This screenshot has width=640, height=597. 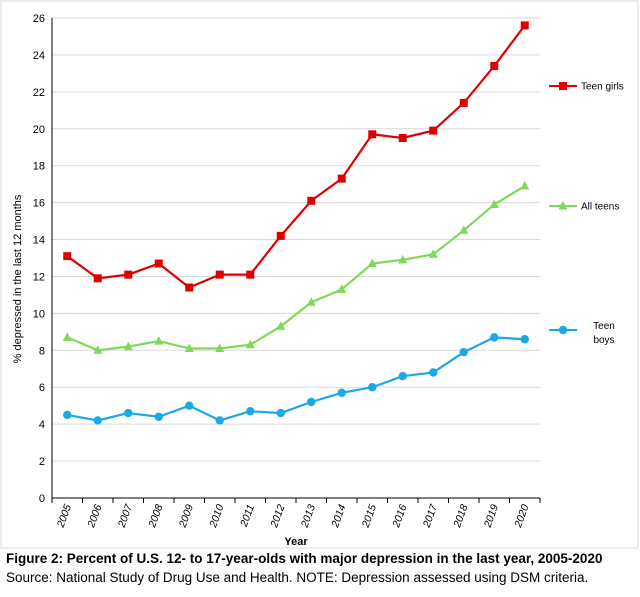 I want to click on y-tick-label: 24, so click(x=39, y=56).